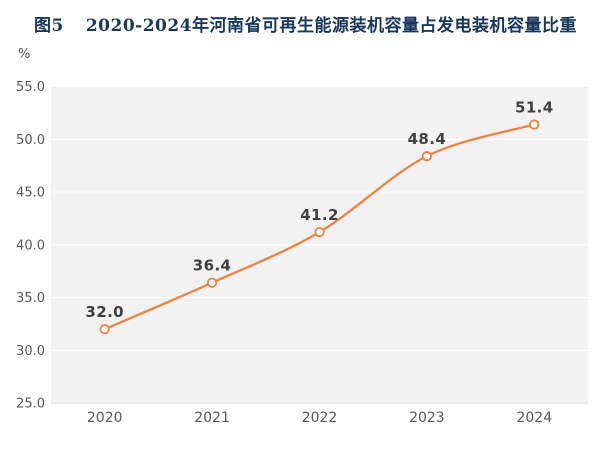 The width and height of the screenshot is (611, 455). What do you see at coordinates (319, 215) in the screenshot?
I see `data-point-label: 41.2` at bounding box center [319, 215].